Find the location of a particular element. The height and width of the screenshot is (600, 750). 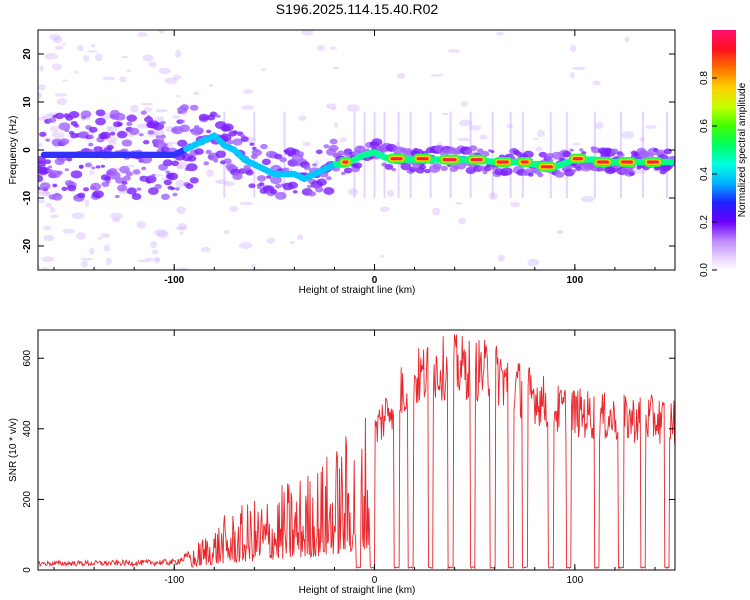

colorbar-tick-label: 0.4 is located at coordinates (704, 174).